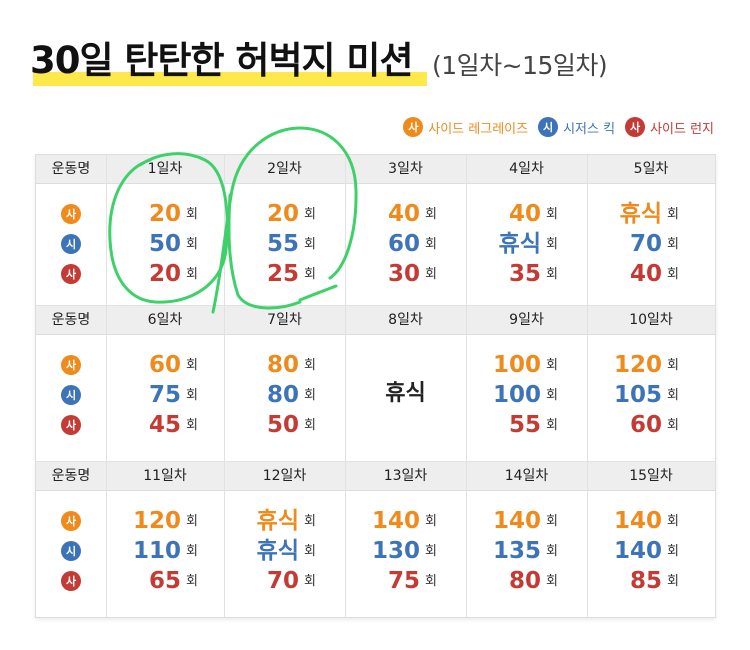 This screenshot has width=750, height=650. Describe the element at coordinates (526, 169) in the screenshot. I see `day-header: 4일차` at that location.